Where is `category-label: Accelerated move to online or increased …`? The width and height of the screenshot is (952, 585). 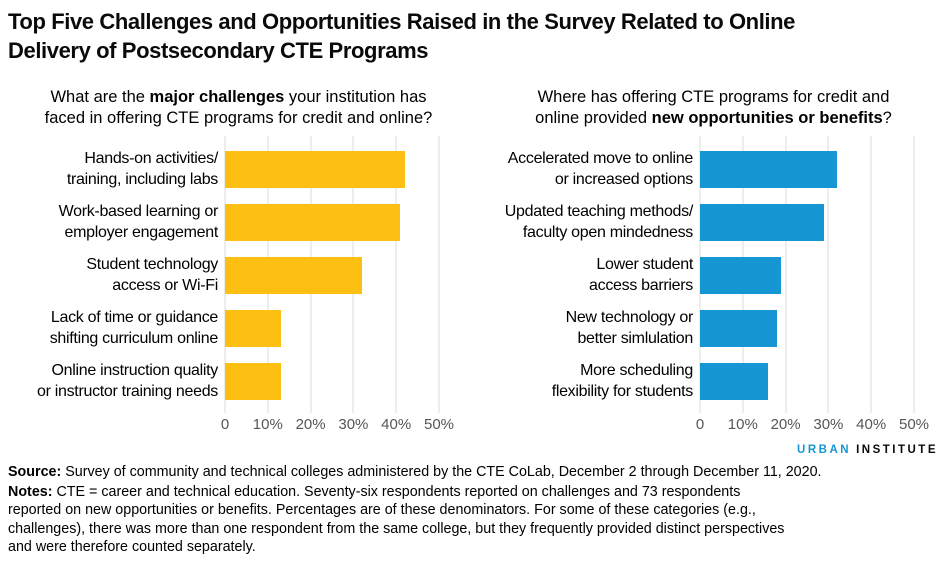 category-label: Accelerated move to online or increased … is located at coordinates (600, 168).